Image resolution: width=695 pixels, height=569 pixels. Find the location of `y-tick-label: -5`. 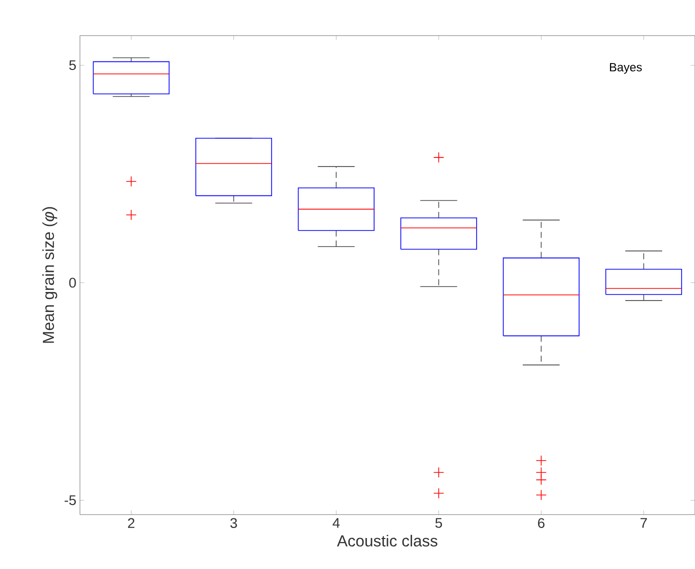

y-tick-label: -5 is located at coordinates (70, 500).